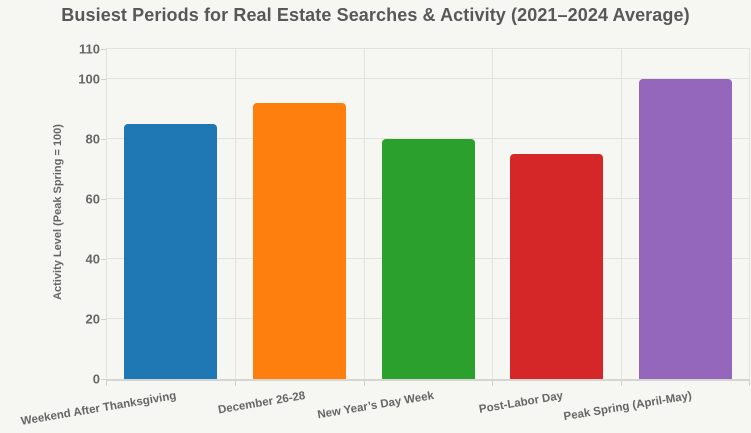  Describe the element at coordinates (89, 79) in the screenshot. I see `y-tick-label: 100` at that location.